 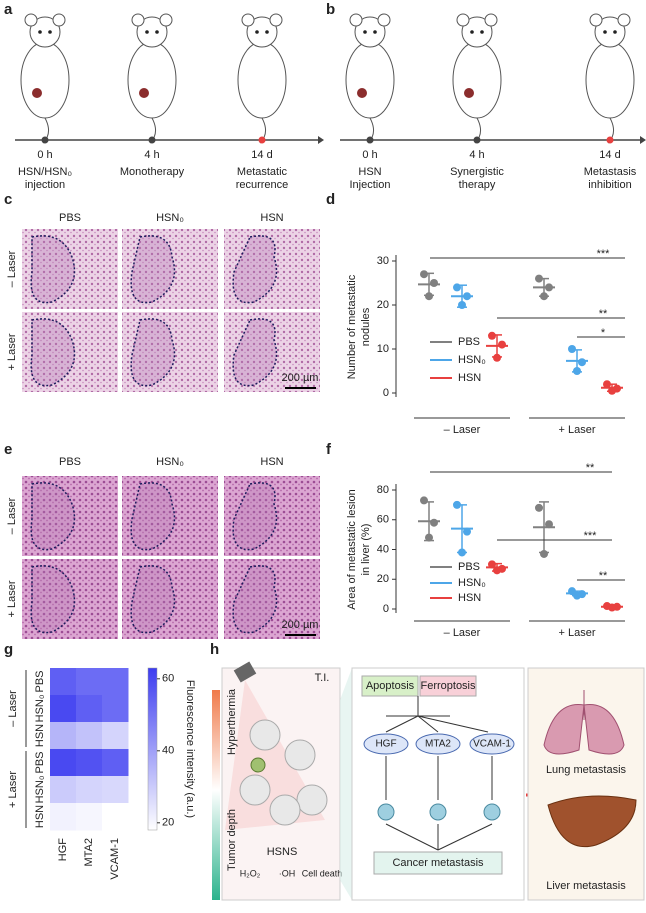 I want to click on step-label: Metastasis, so click(x=610, y=172).